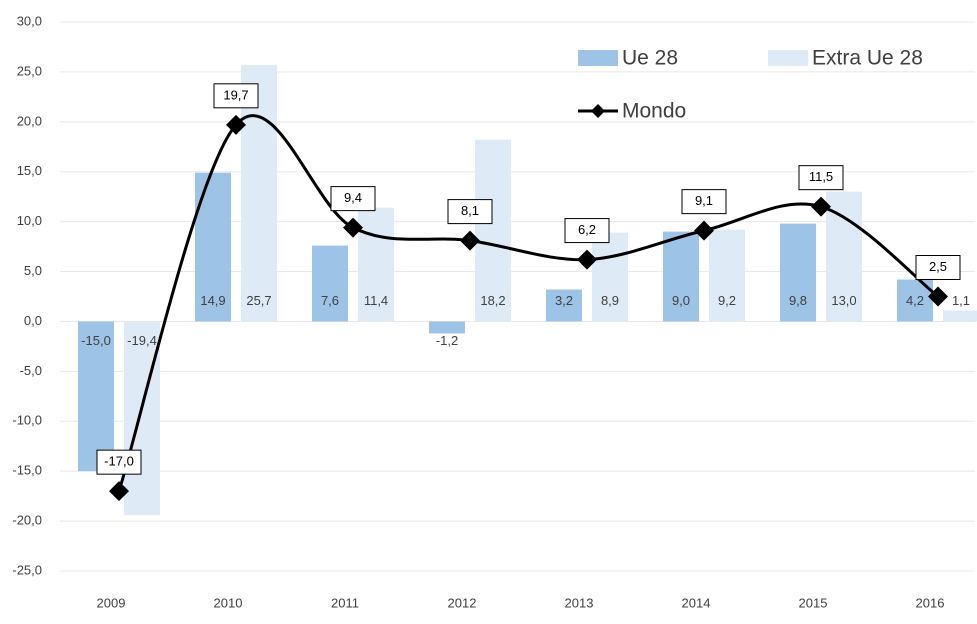 The image size is (977, 624). Describe the element at coordinates (462, 602) in the screenshot. I see `x-tick-label: 2012` at that location.